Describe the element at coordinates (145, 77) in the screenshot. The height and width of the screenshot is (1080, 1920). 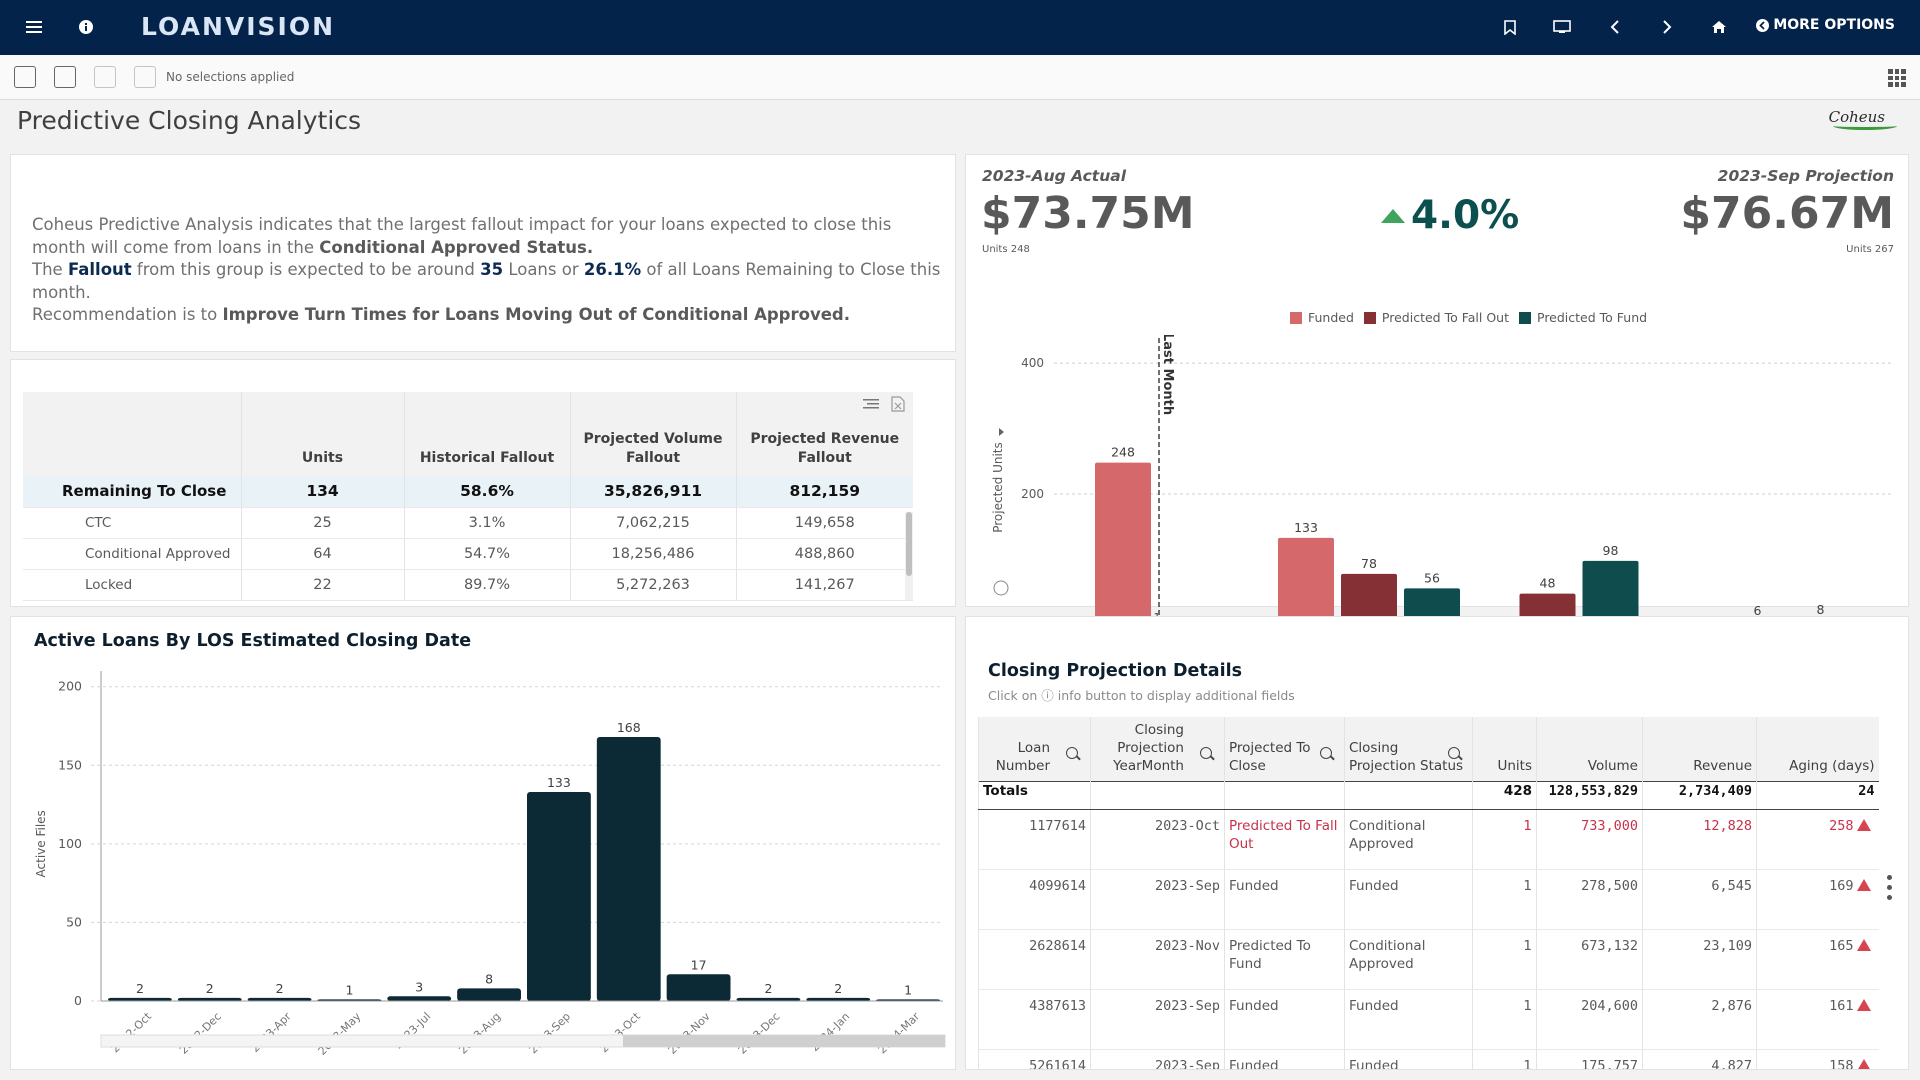
I see `clear-selections-icon` at that location.